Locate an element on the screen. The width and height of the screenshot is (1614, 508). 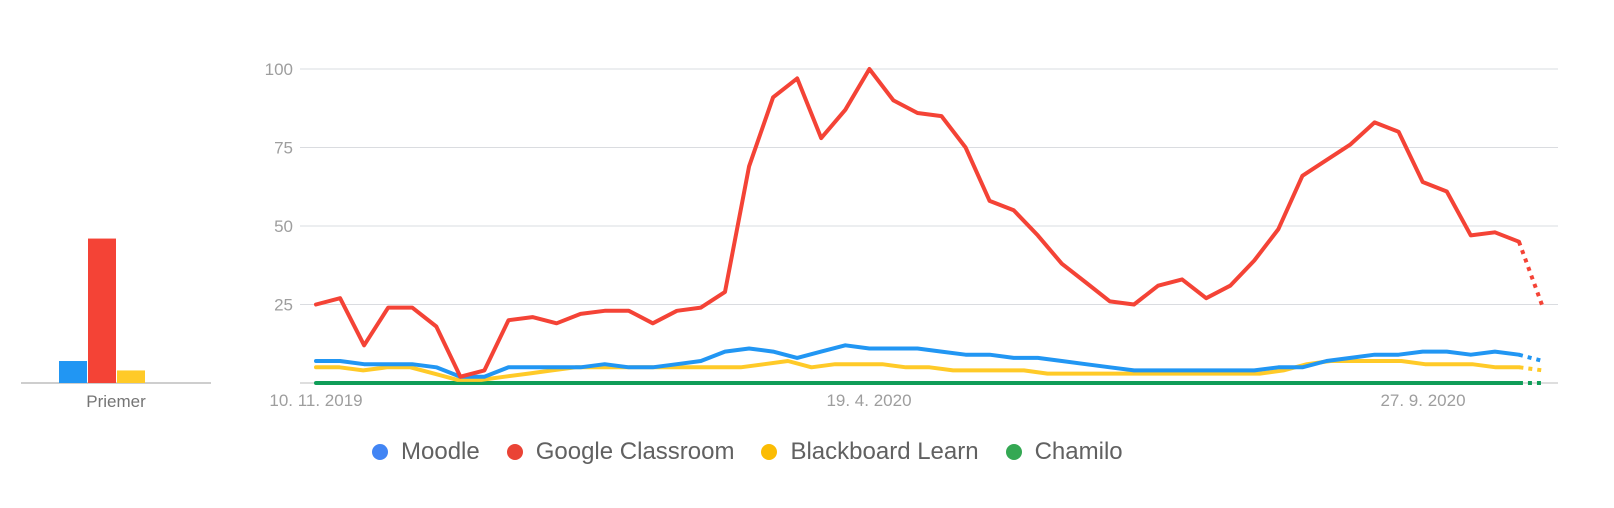
average-label: Priemer is located at coordinates (116, 401).